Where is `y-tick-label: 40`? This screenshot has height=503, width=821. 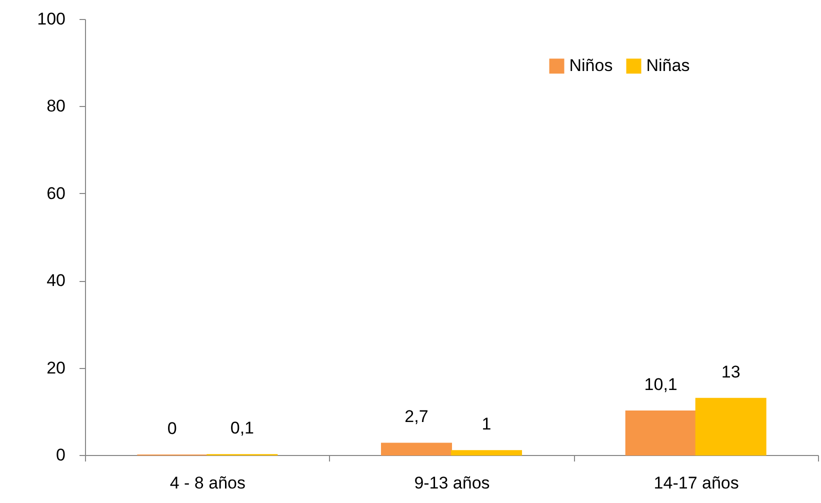 y-tick-label: 40 is located at coordinates (56, 280).